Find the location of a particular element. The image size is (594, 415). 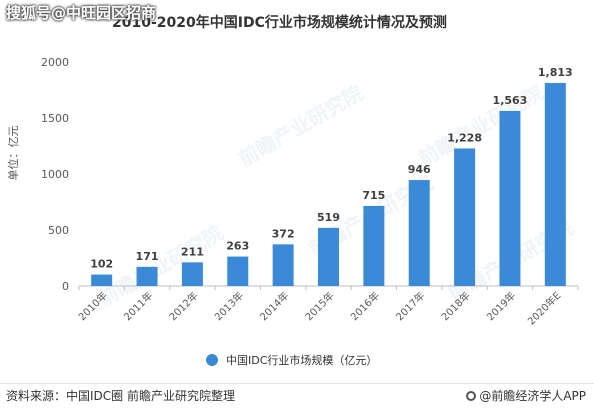

y-tick-label: 500 is located at coordinates (58, 230).